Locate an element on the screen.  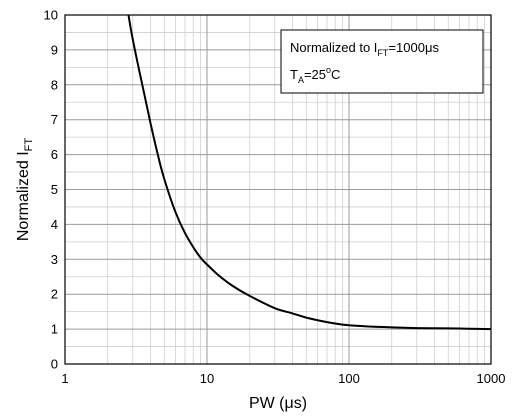
x-axis-title: PW (μs) is located at coordinates (278, 403).